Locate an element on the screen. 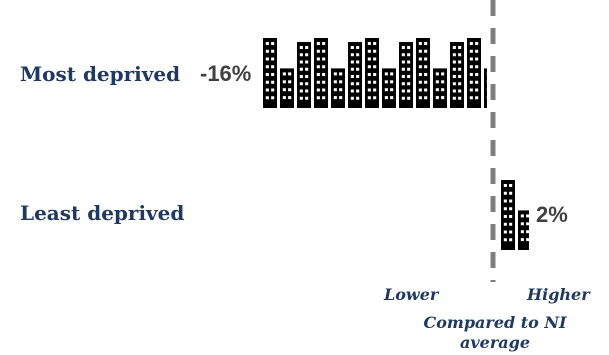  higher-label: Higher is located at coordinates (558, 294).